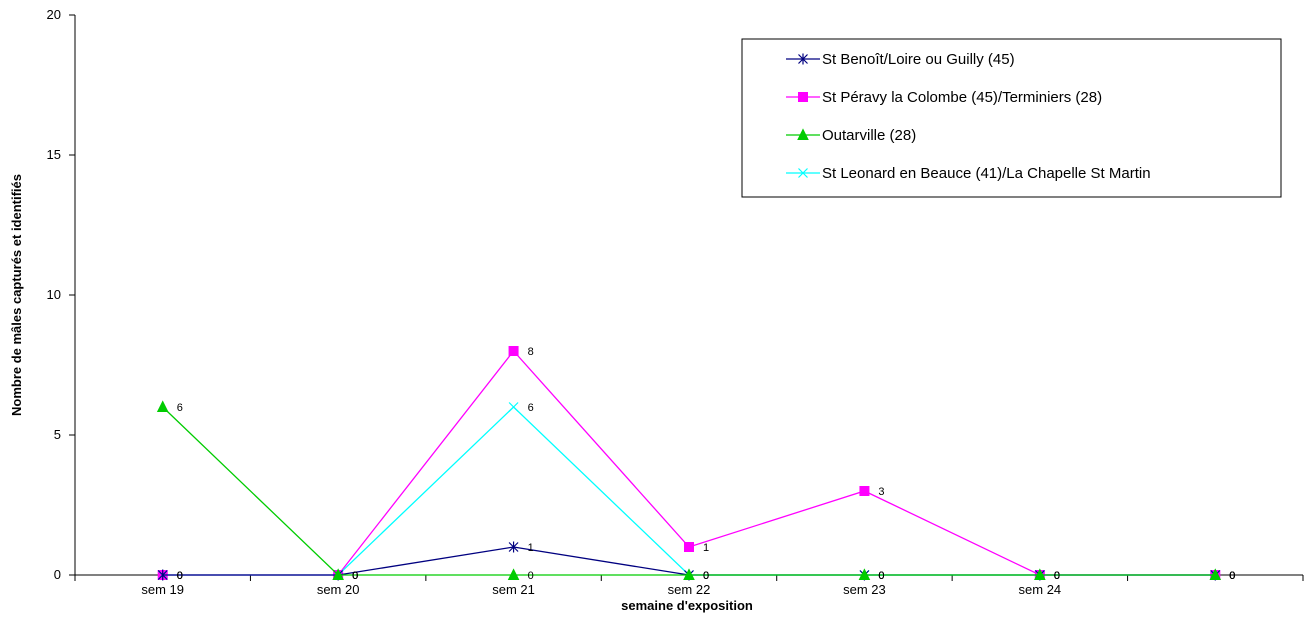 Image resolution: width=1306 pixels, height=628 pixels. I want to click on y-tick-label: 10, so click(54, 294).